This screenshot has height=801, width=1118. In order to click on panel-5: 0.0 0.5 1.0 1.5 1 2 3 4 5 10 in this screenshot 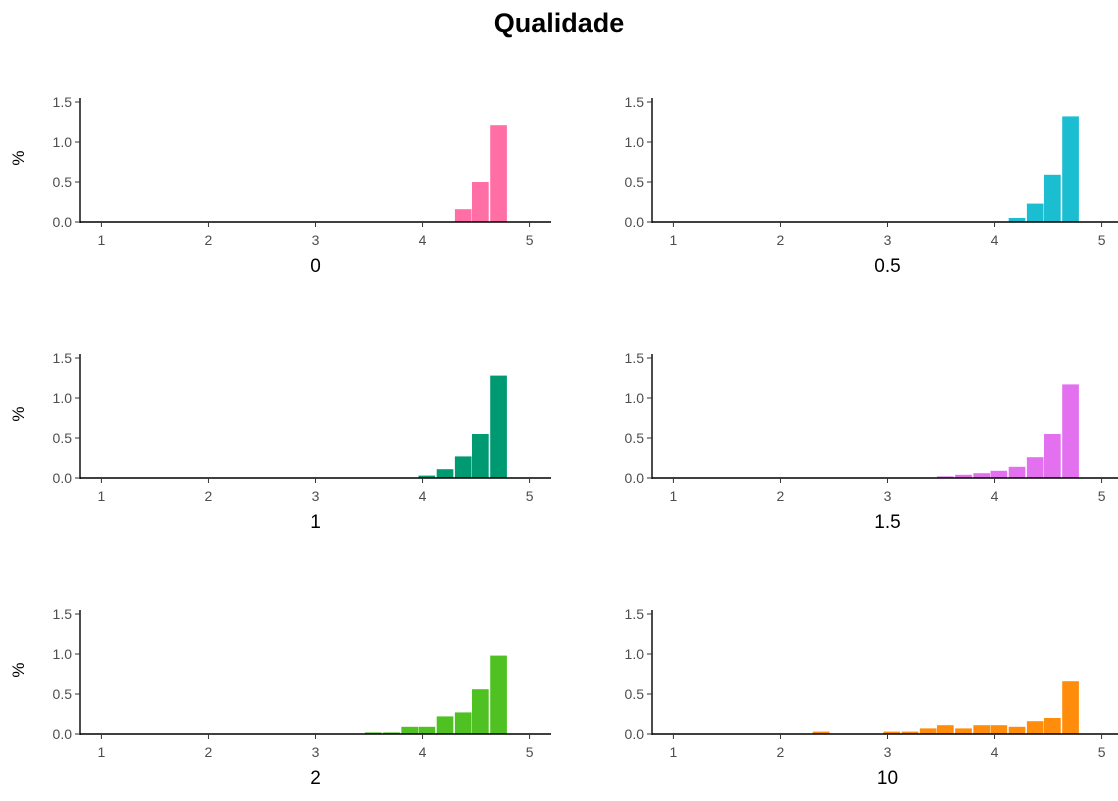, I will do `click(871, 697)`.